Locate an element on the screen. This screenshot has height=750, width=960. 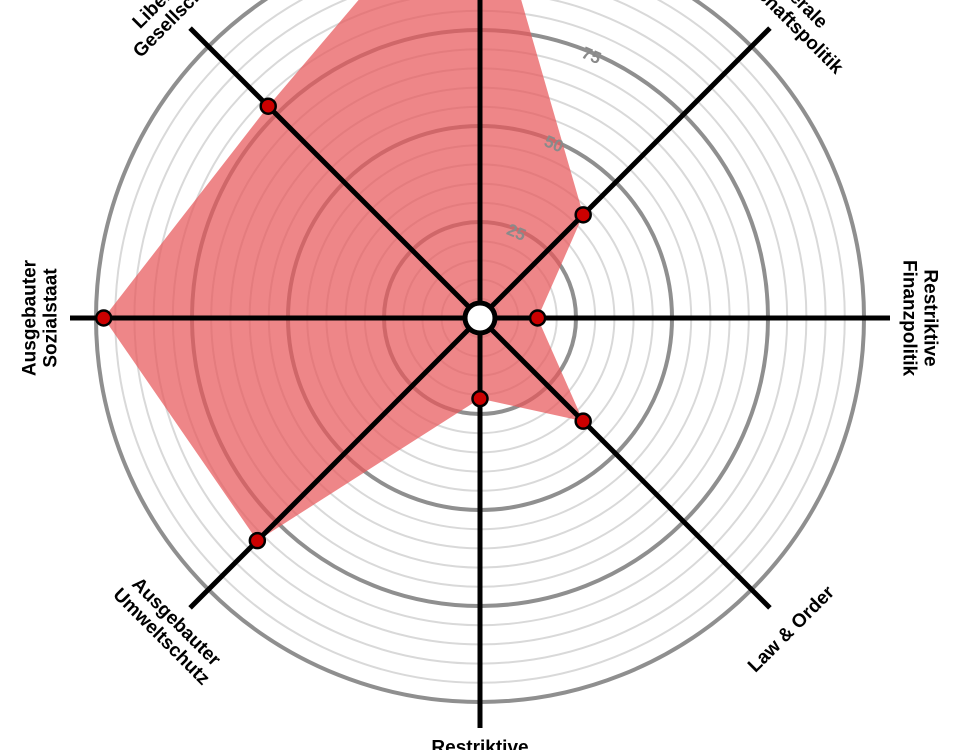
axis-label: LiberaleGesellschaft is located at coordinates (169, 31).